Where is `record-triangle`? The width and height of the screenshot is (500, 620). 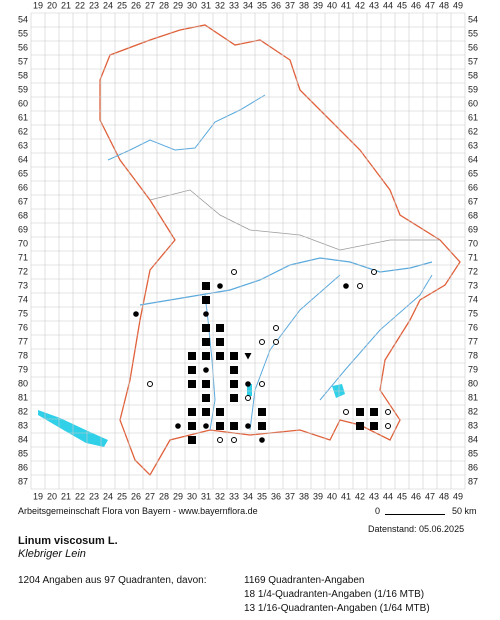 record-triangle is located at coordinates (248, 356).